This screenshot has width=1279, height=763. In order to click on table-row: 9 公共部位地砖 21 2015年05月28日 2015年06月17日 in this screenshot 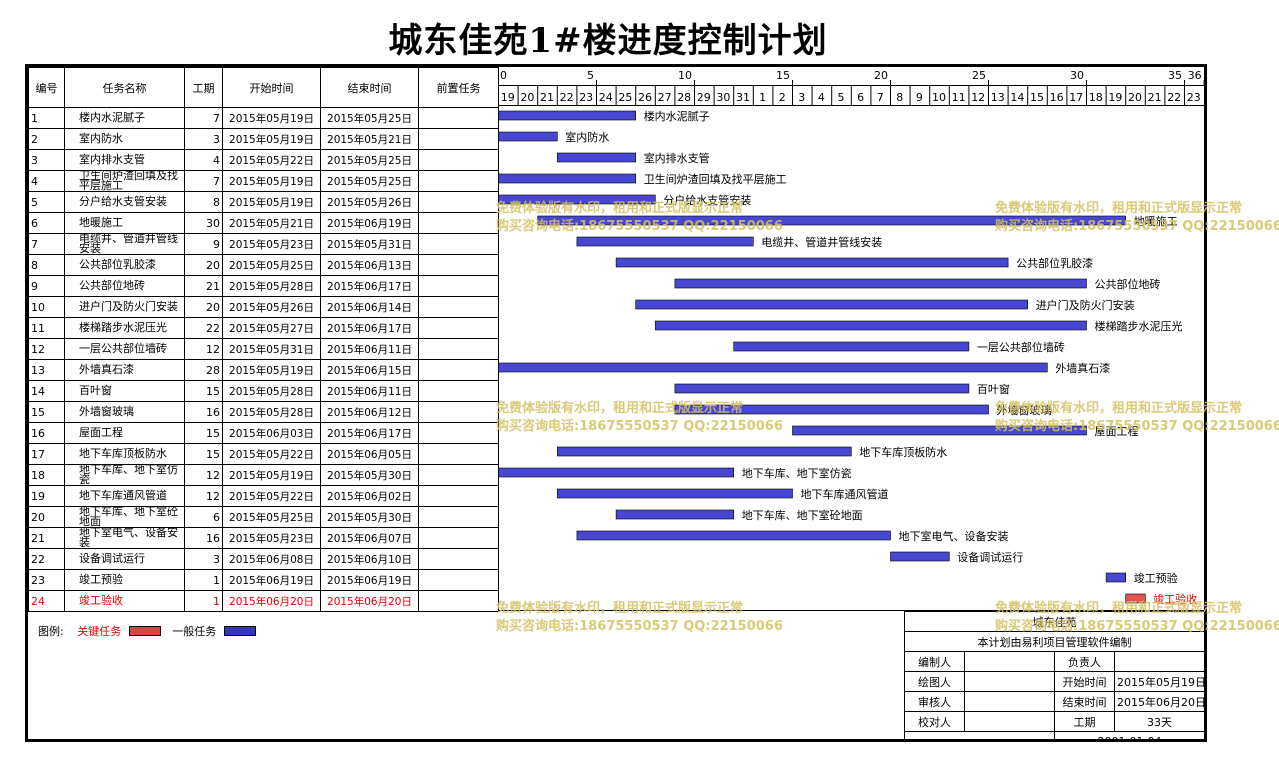, I will do `click(263, 286)`.